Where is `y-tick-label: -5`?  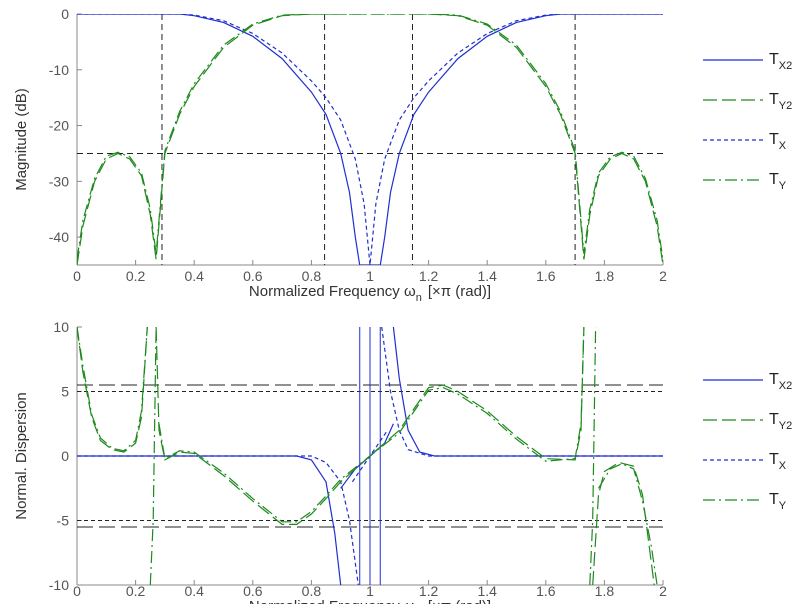 y-tick-label: -5 is located at coordinates (63, 521).